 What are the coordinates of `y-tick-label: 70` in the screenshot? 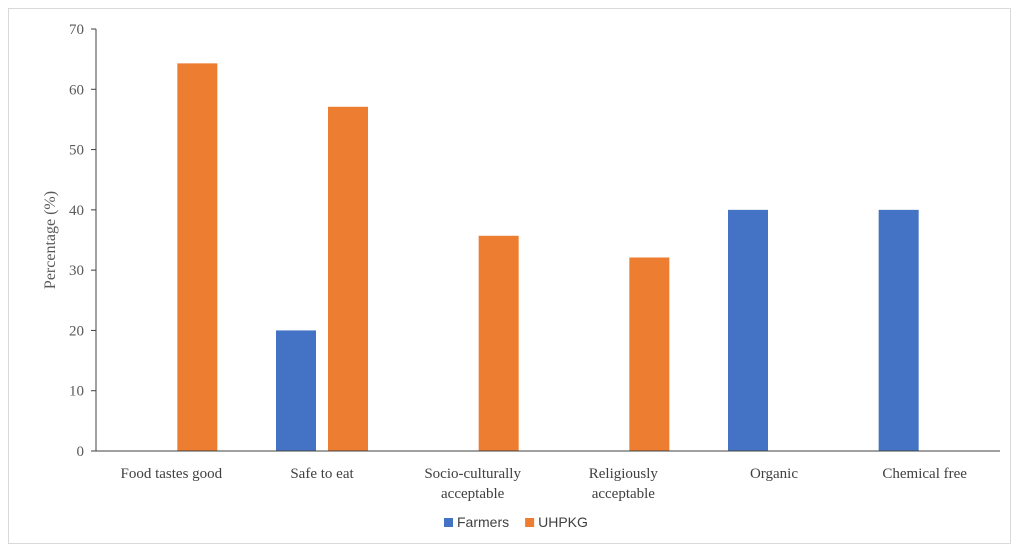 It's located at (76, 30).